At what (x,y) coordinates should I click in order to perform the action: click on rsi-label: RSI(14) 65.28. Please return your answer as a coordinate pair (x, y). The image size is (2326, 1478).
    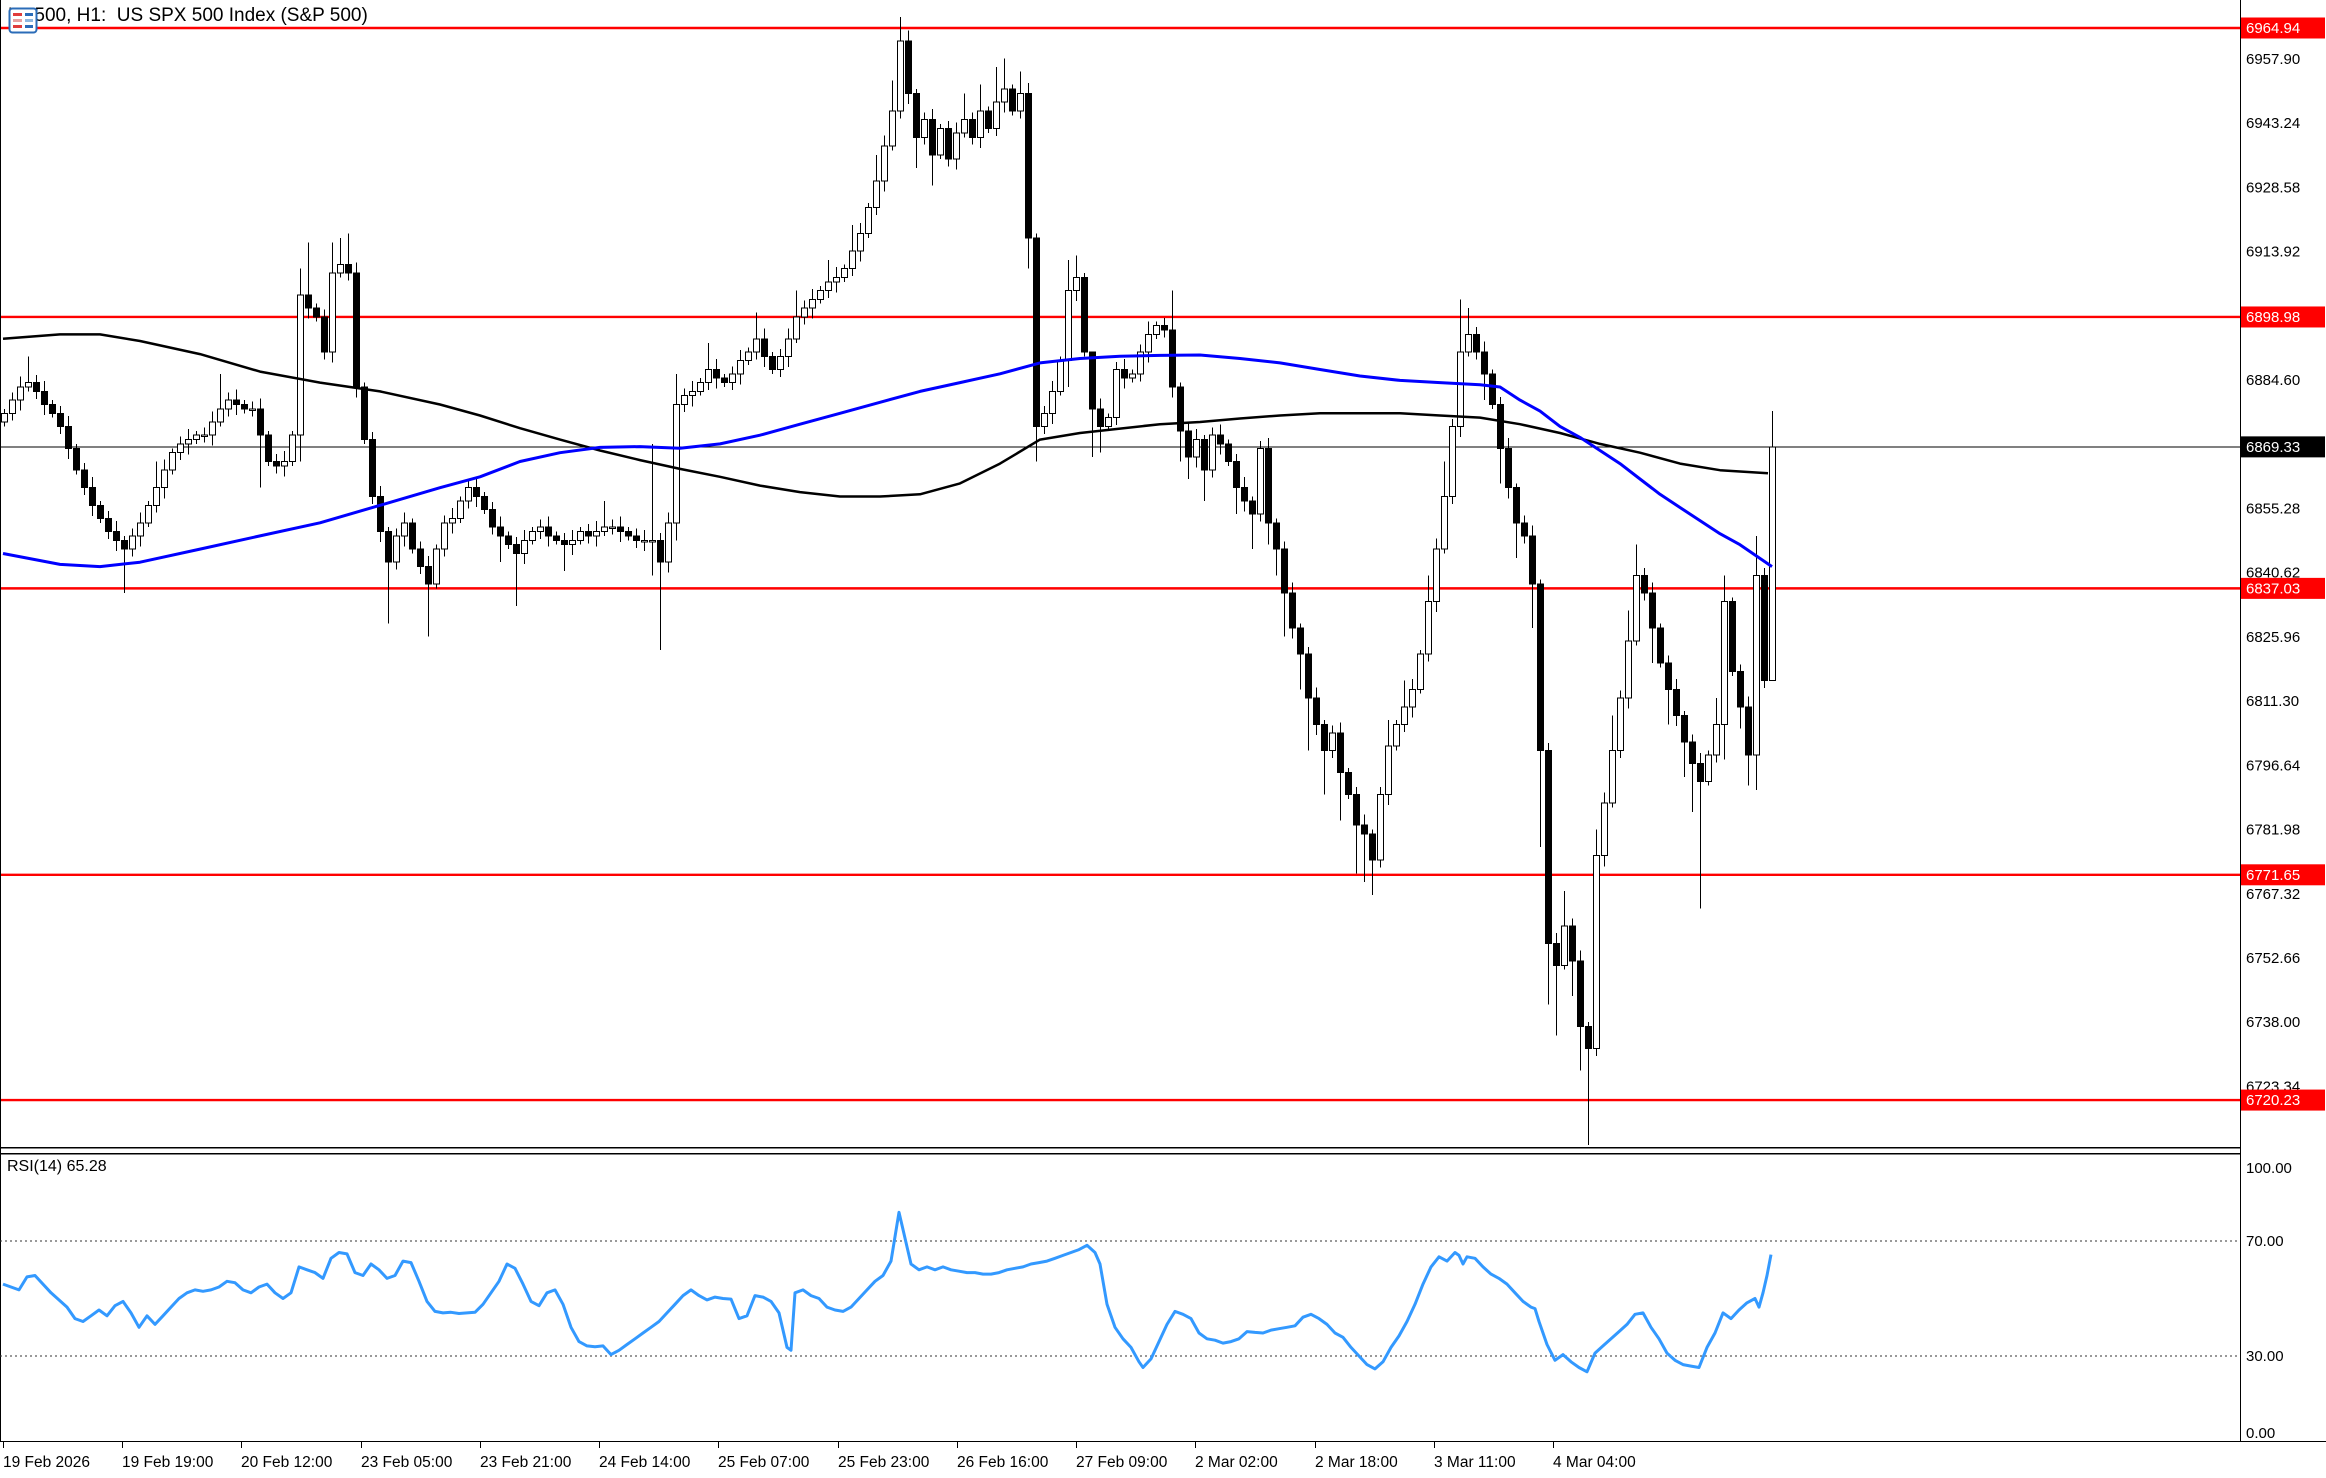
    Looking at the image, I should click on (57, 1166).